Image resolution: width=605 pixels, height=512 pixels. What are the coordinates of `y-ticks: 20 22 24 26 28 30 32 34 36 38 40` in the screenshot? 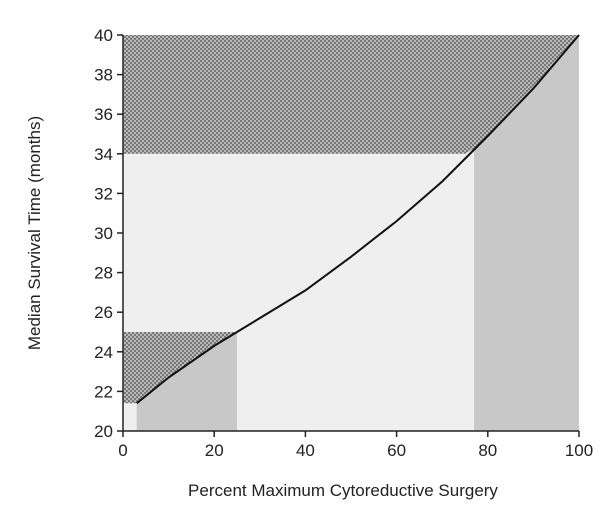 It's located at (108, 233).